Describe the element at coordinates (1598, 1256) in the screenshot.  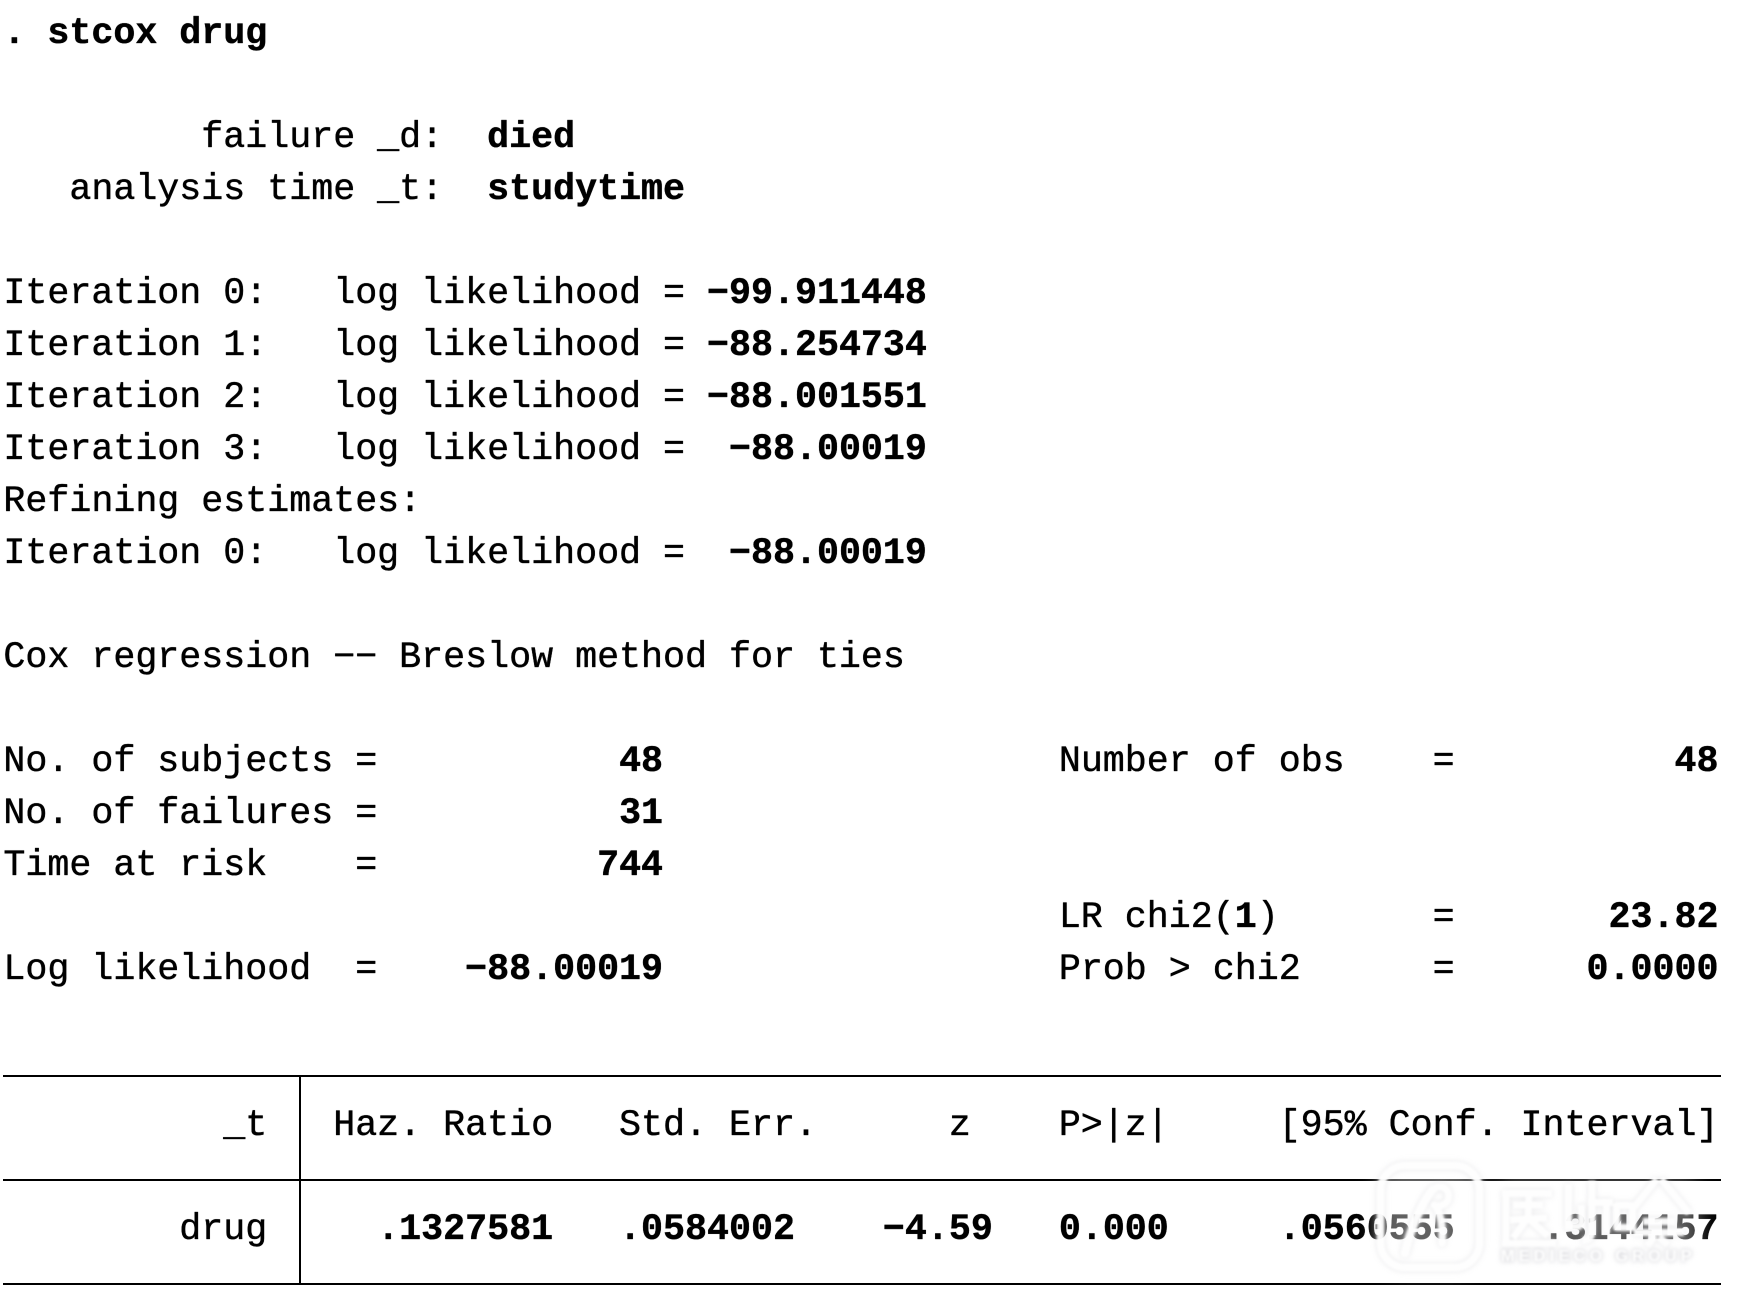
I see `svg-text: MEDIECO GROUP` at that location.